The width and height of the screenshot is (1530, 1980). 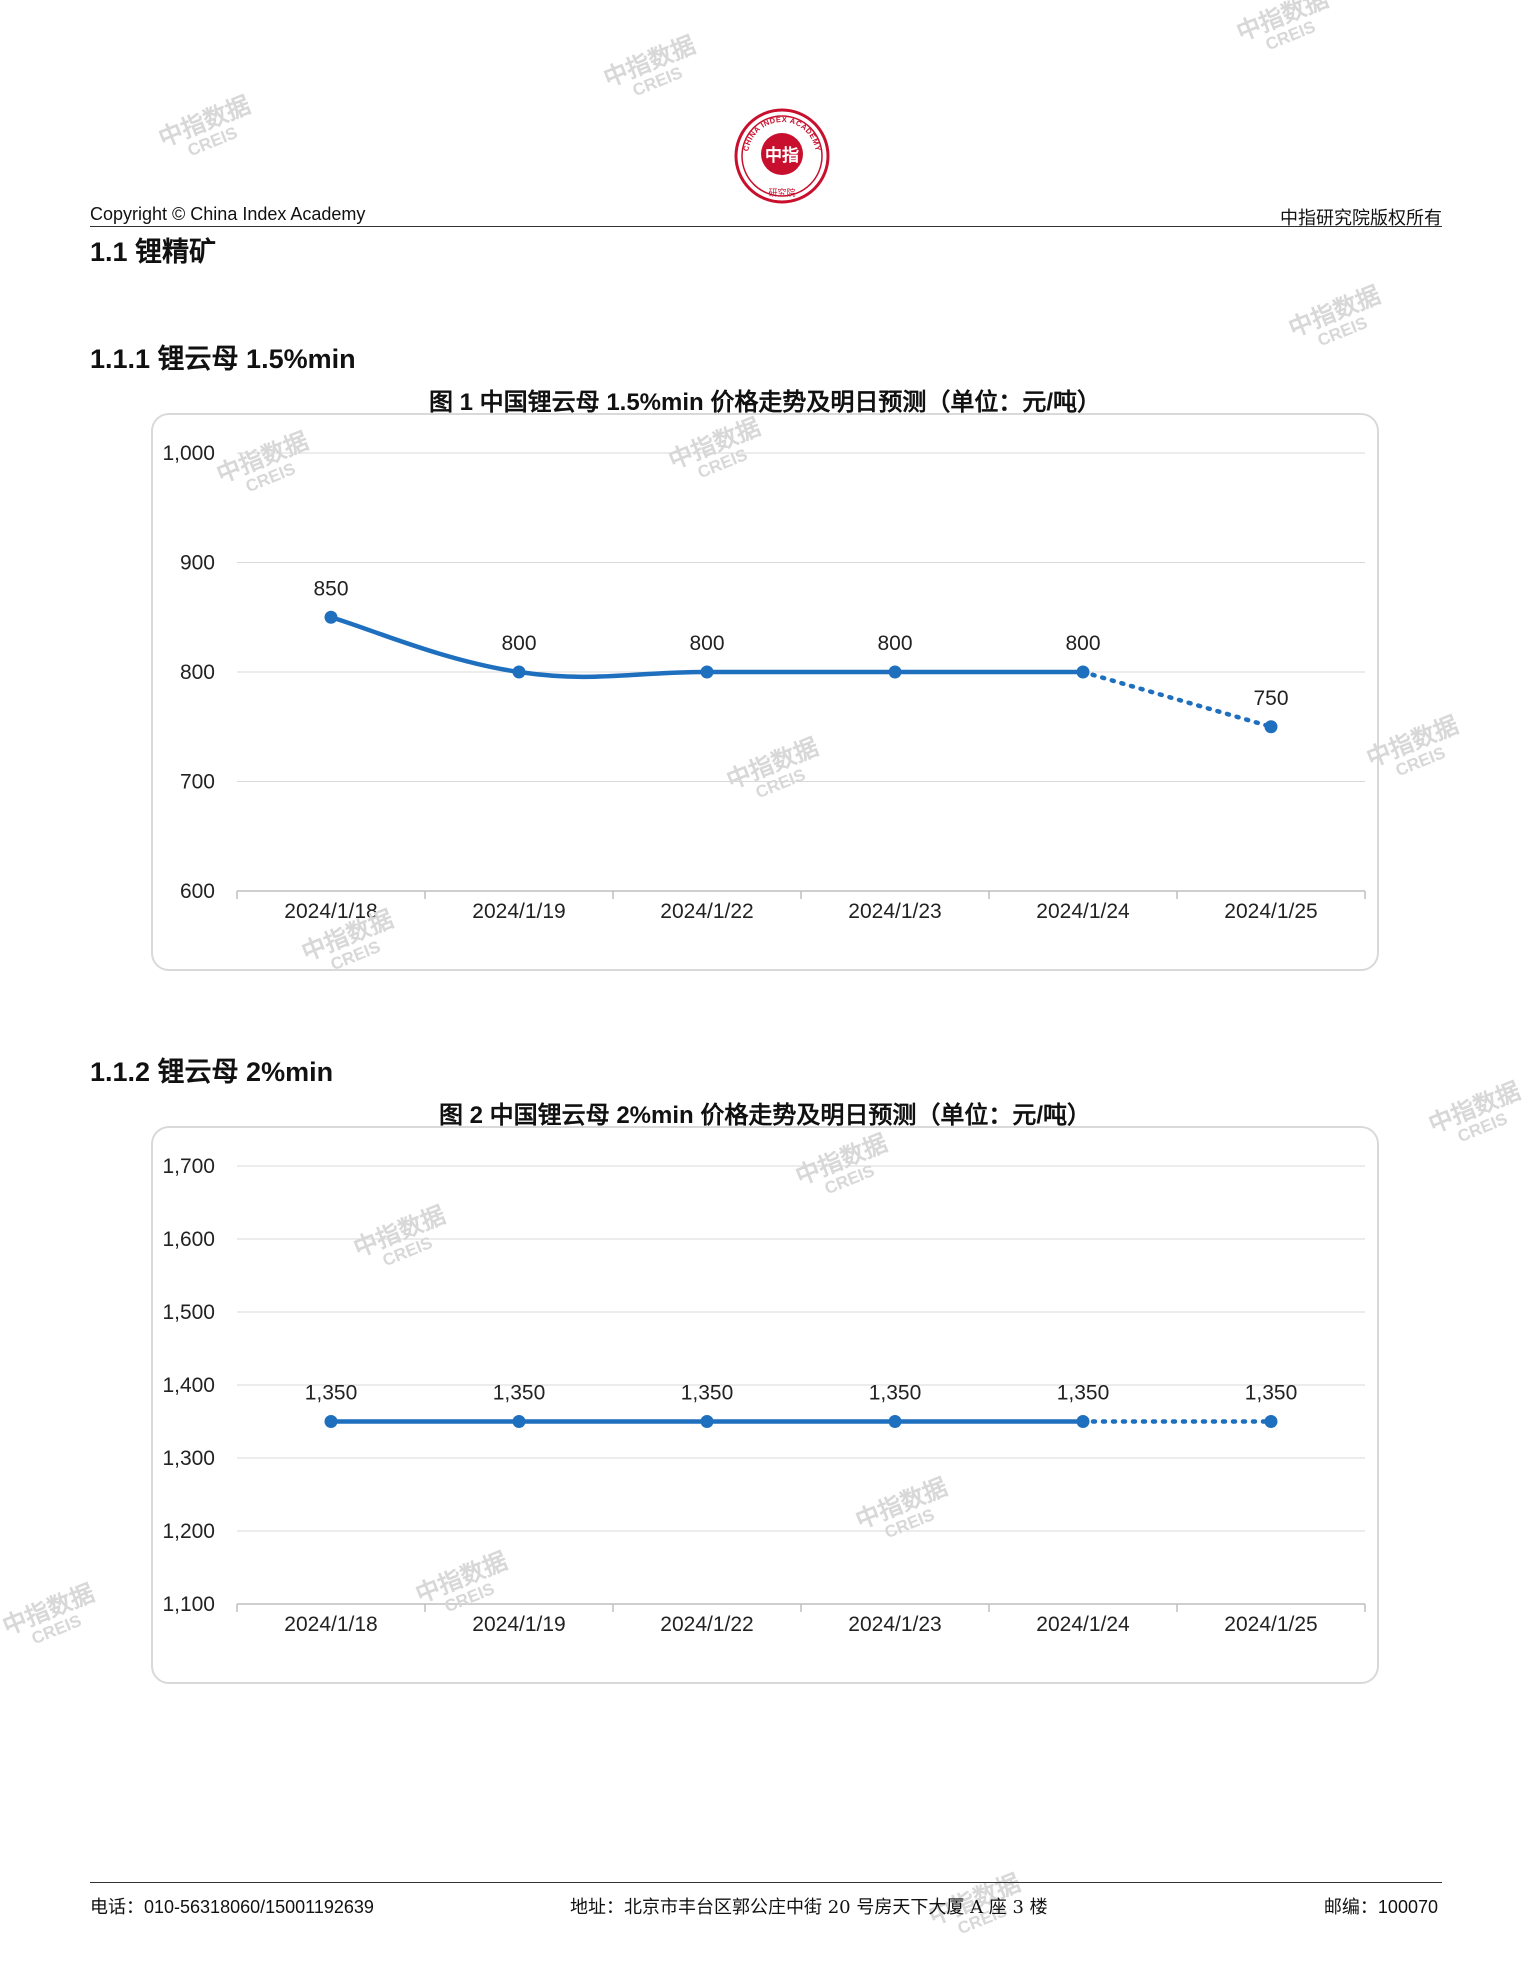 I want to click on y-tick-label: 1,000, so click(x=188, y=453).